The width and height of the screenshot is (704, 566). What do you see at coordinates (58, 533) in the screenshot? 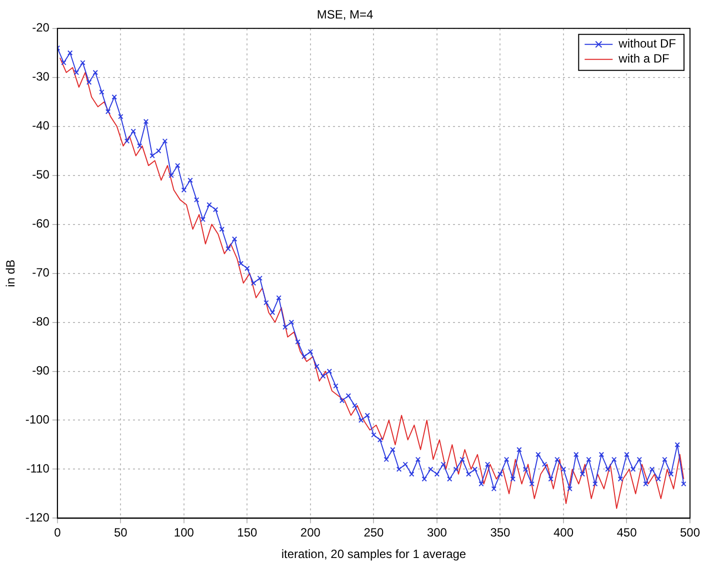
I see `x-tick-label: 0` at bounding box center [58, 533].